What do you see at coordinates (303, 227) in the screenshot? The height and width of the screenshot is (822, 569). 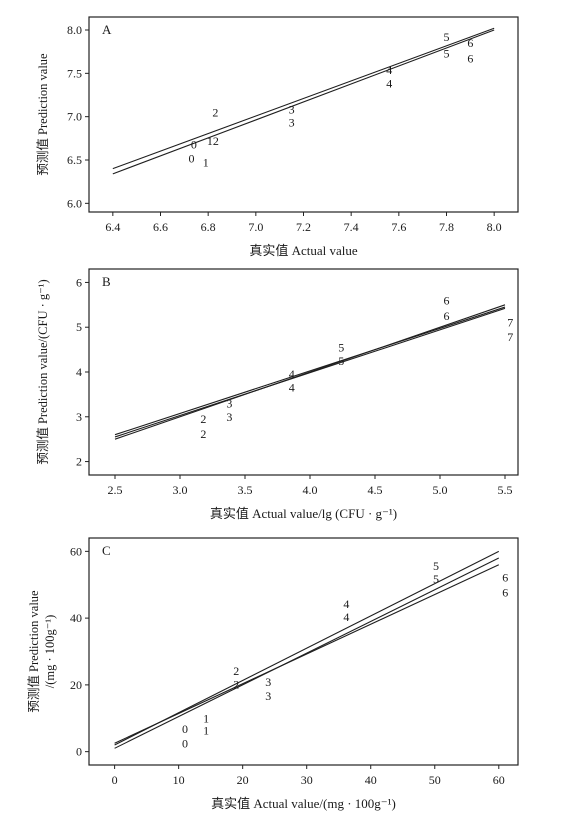 I see `x-tick-label: 7.2` at bounding box center [303, 227].